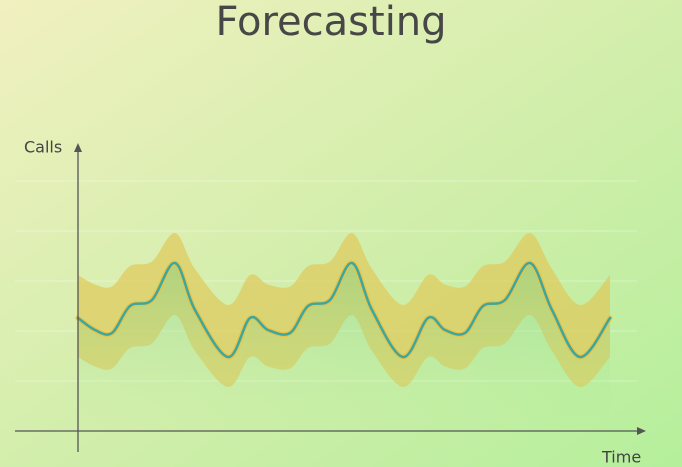 This screenshot has height=467, width=682. Describe the element at coordinates (78, 147) in the screenshot. I see `y-arrow` at that location.